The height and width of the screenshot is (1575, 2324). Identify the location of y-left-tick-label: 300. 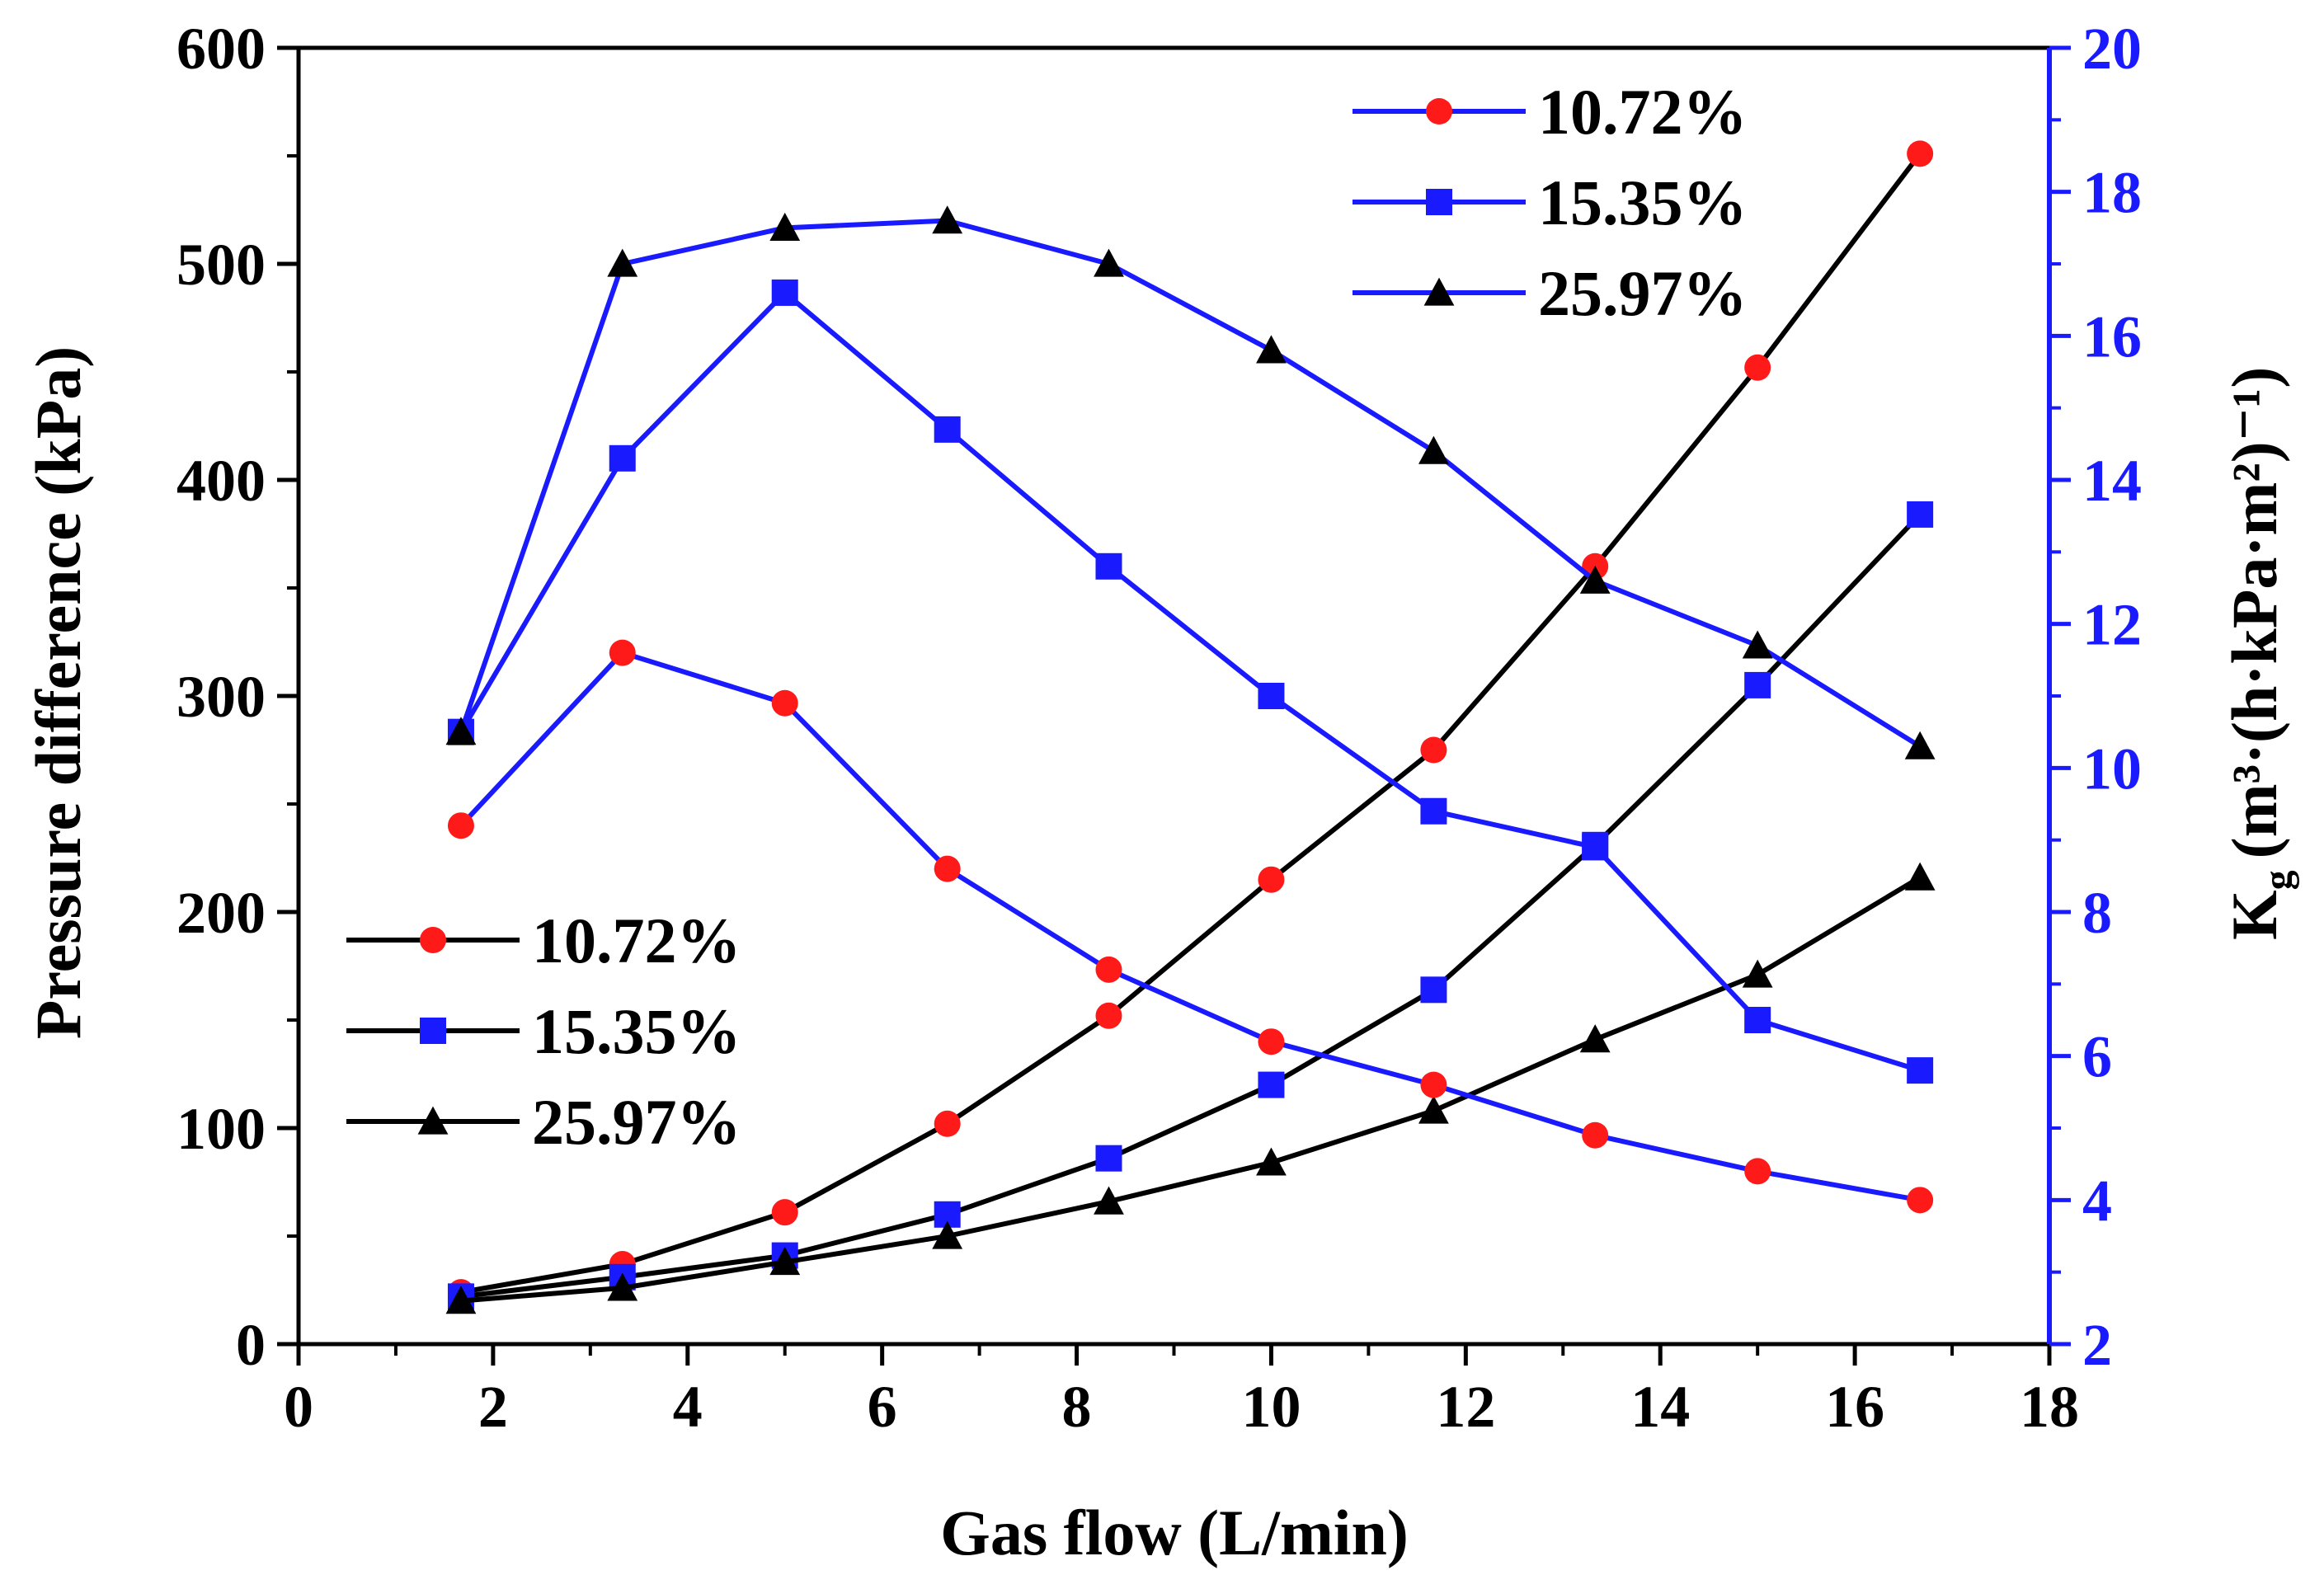
(221, 697).